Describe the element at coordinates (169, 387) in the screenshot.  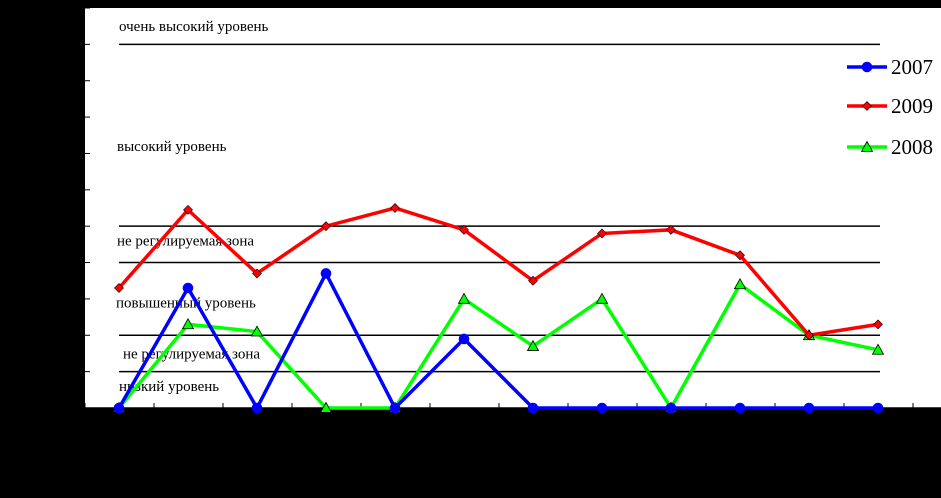
I see `zone-label-5: низкий уровень` at that location.